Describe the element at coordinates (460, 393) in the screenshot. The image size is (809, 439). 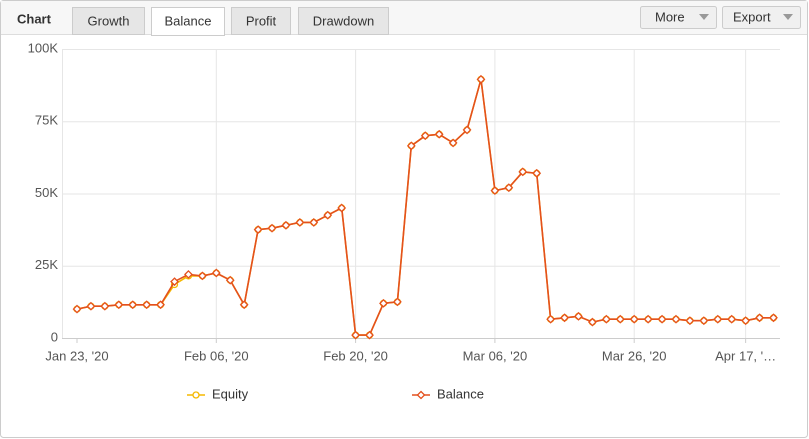
I see `legend-label: Balance` at that location.